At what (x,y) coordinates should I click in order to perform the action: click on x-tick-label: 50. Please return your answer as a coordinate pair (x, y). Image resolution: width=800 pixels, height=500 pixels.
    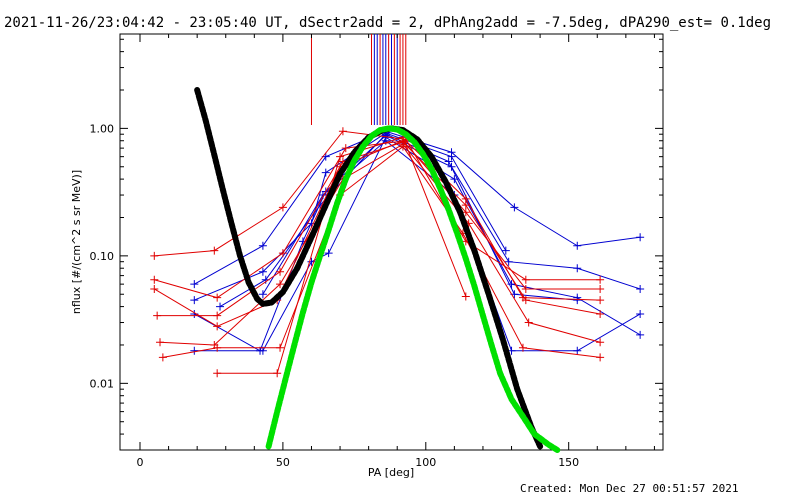
    Looking at the image, I should click on (283, 462).